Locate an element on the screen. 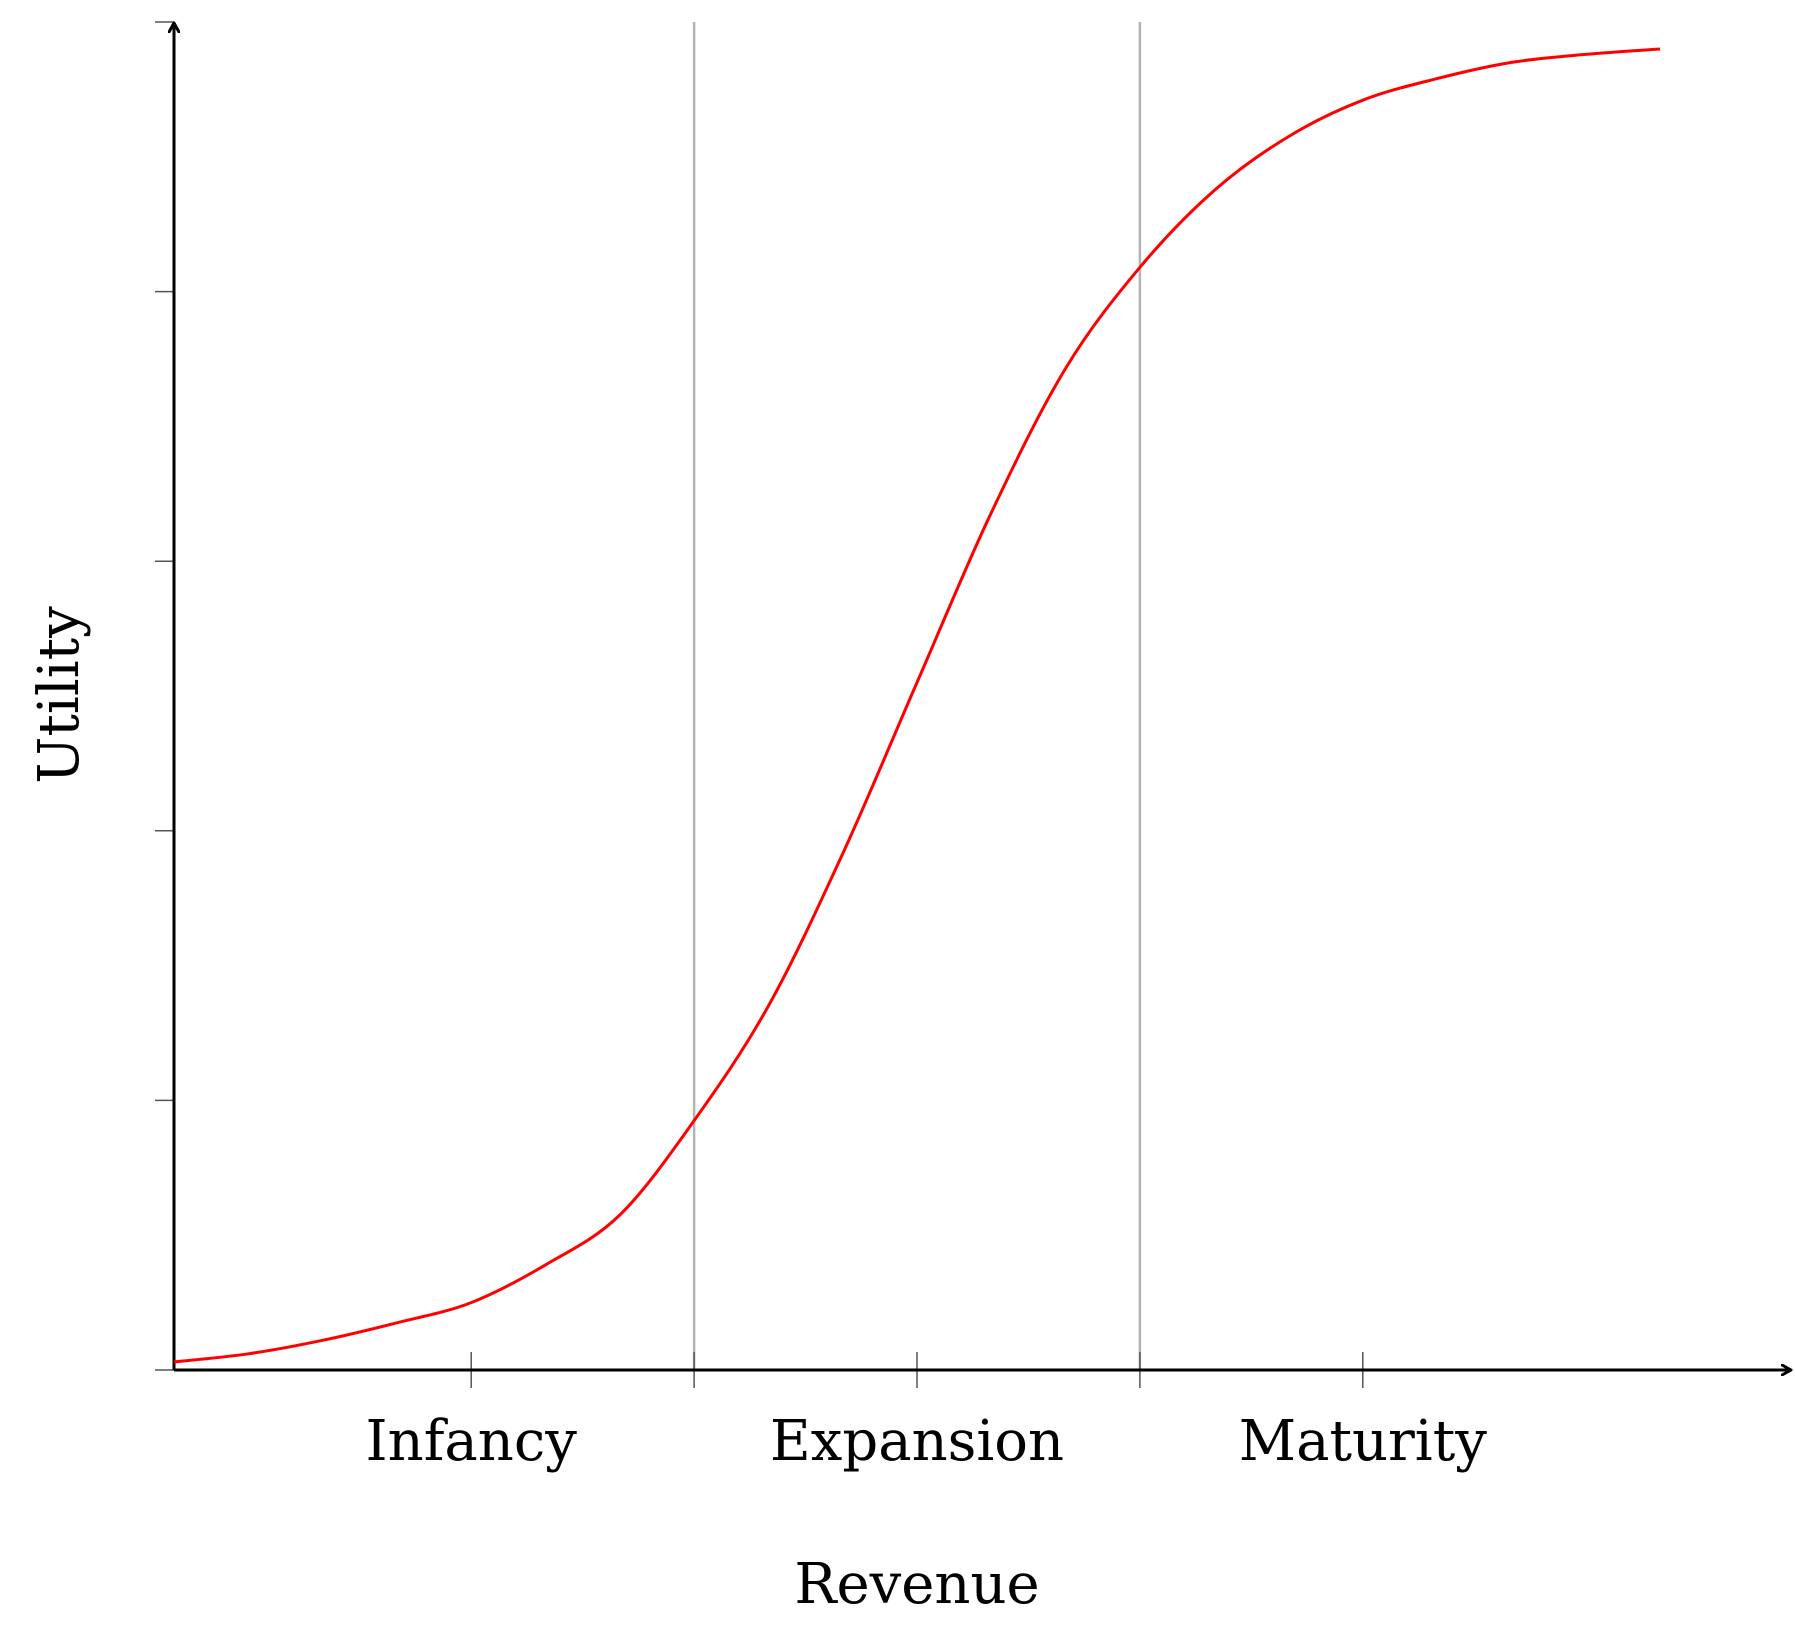 The image size is (1795, 1628). y-axis-ticks is located at coordinates (164, 696).